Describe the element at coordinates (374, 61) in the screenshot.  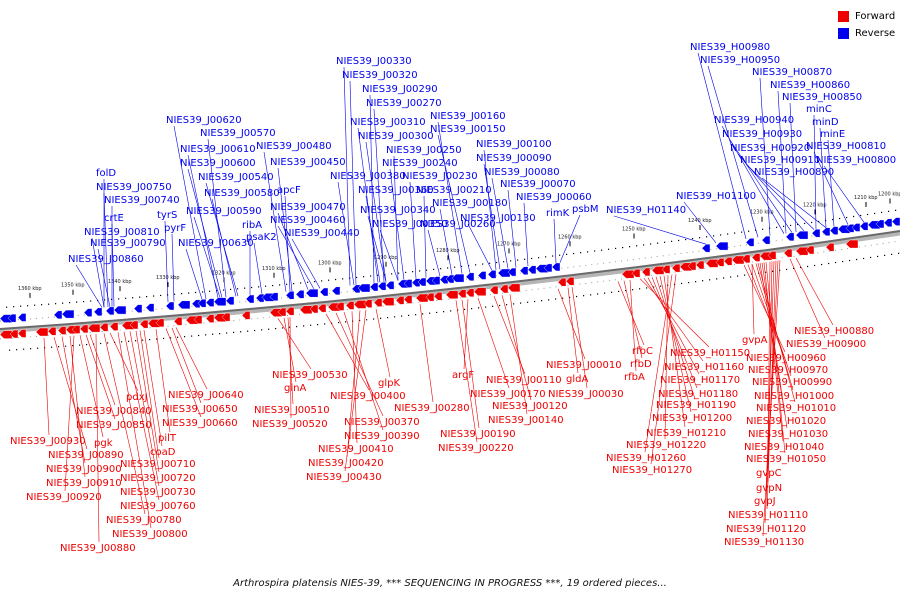
I see `reverse-gene-label: NIES39_J00330` at that location.